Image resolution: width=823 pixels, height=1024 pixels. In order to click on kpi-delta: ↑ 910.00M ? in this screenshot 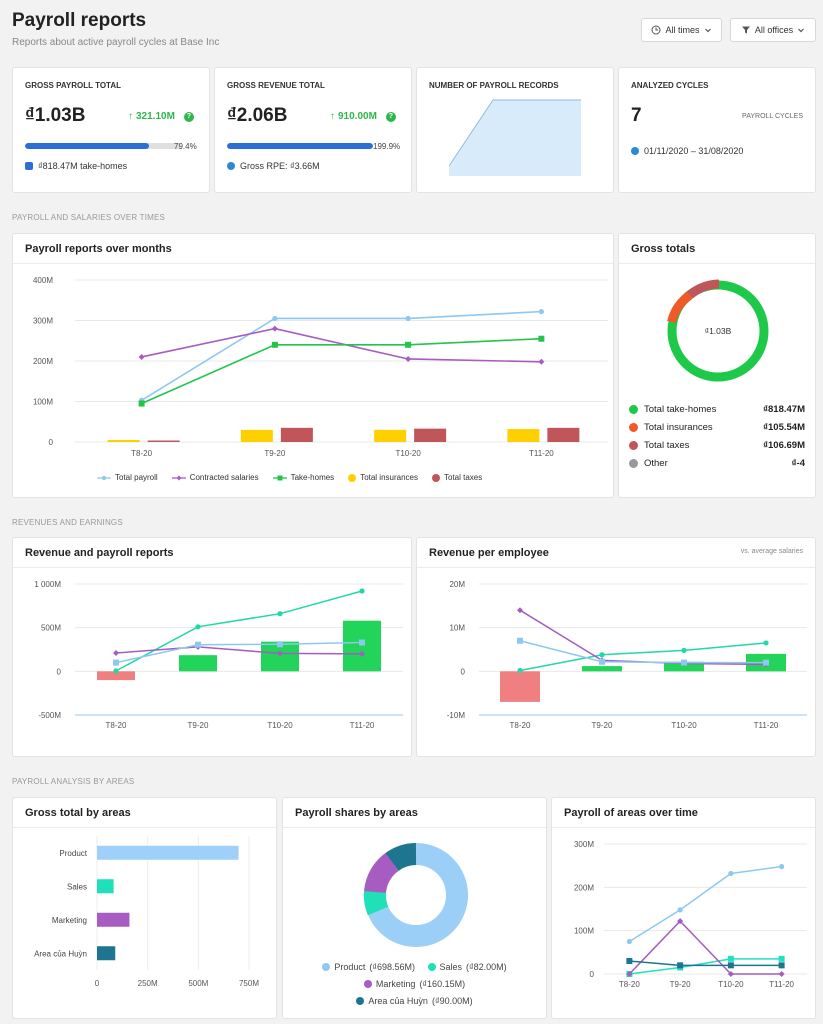, I will do `click(363, 116)`.